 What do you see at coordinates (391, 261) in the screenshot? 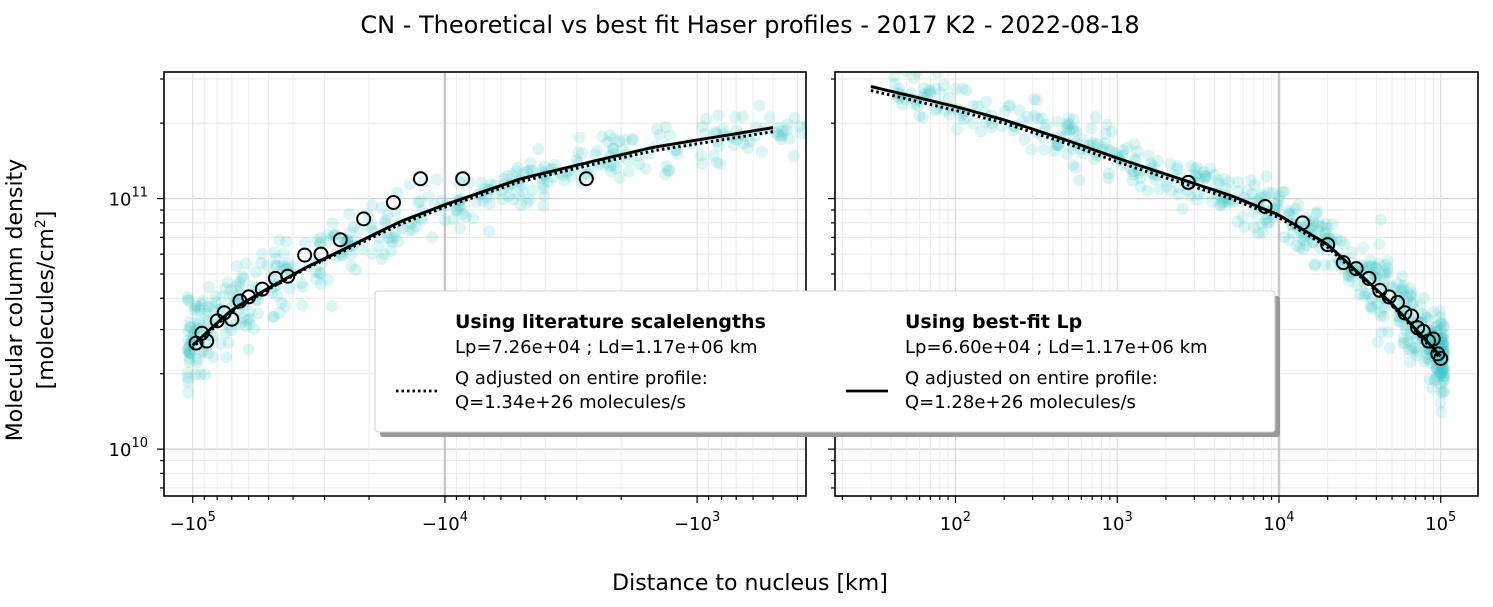
I see `left-panel-binned-points` at bounding box center [391, 261].